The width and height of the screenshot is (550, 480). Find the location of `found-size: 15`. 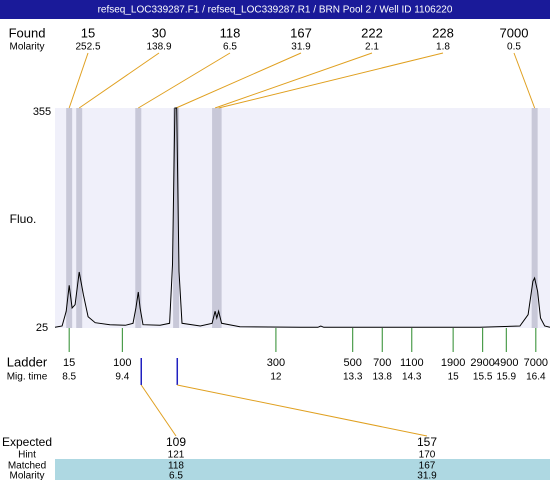

found-size: 15 is located at coordinates (88, 32).